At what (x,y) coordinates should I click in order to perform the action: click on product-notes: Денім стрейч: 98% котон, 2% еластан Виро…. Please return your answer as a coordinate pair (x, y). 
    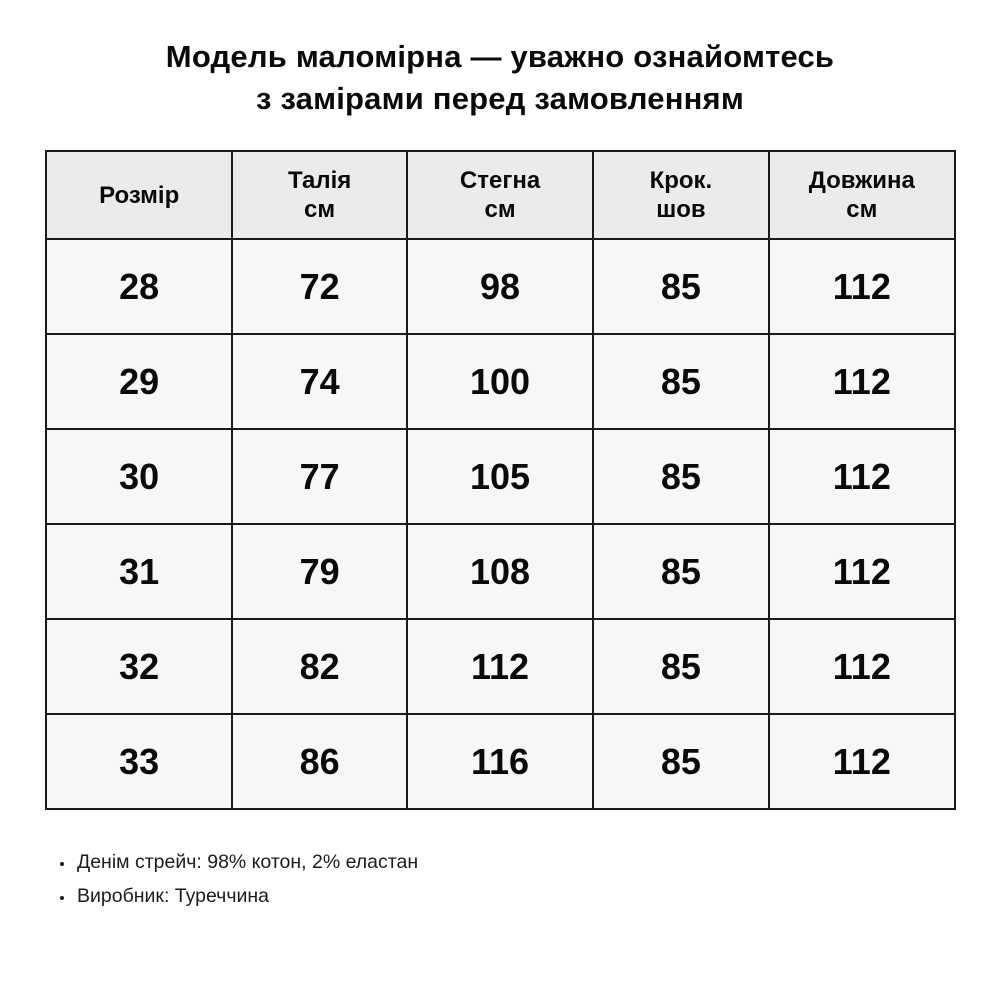
    Looking at the image, I should click on (246, 879).